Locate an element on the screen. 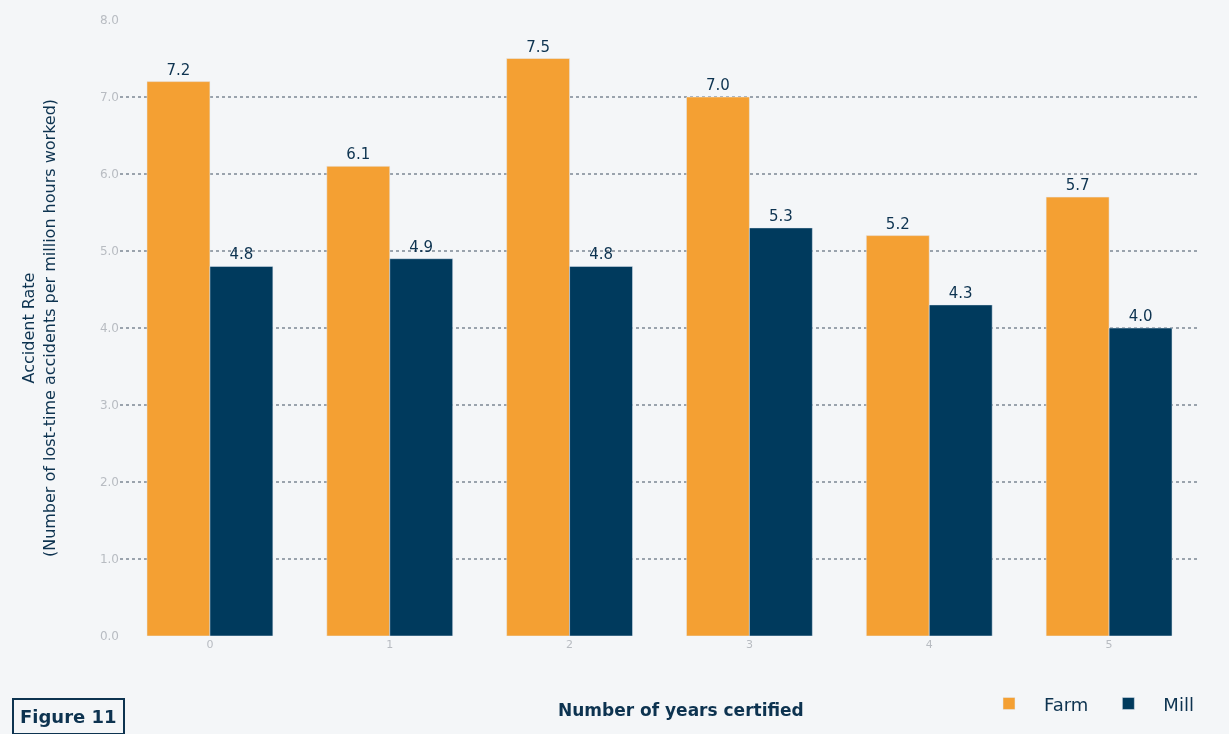 The width and height of the screenshot is (1229, 734). y-tick-label: 2.0 is located at coordinates (109, 482).